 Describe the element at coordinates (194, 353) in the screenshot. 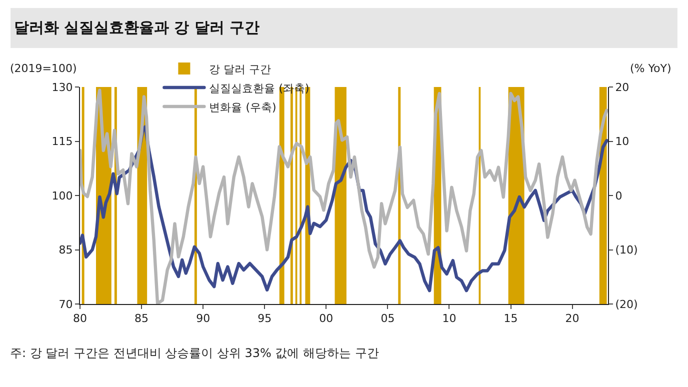

I see `text: 주: 강 달러 구간은 전년대비 상승률이 상위 33% 값에 해당하는 구간` at that location.